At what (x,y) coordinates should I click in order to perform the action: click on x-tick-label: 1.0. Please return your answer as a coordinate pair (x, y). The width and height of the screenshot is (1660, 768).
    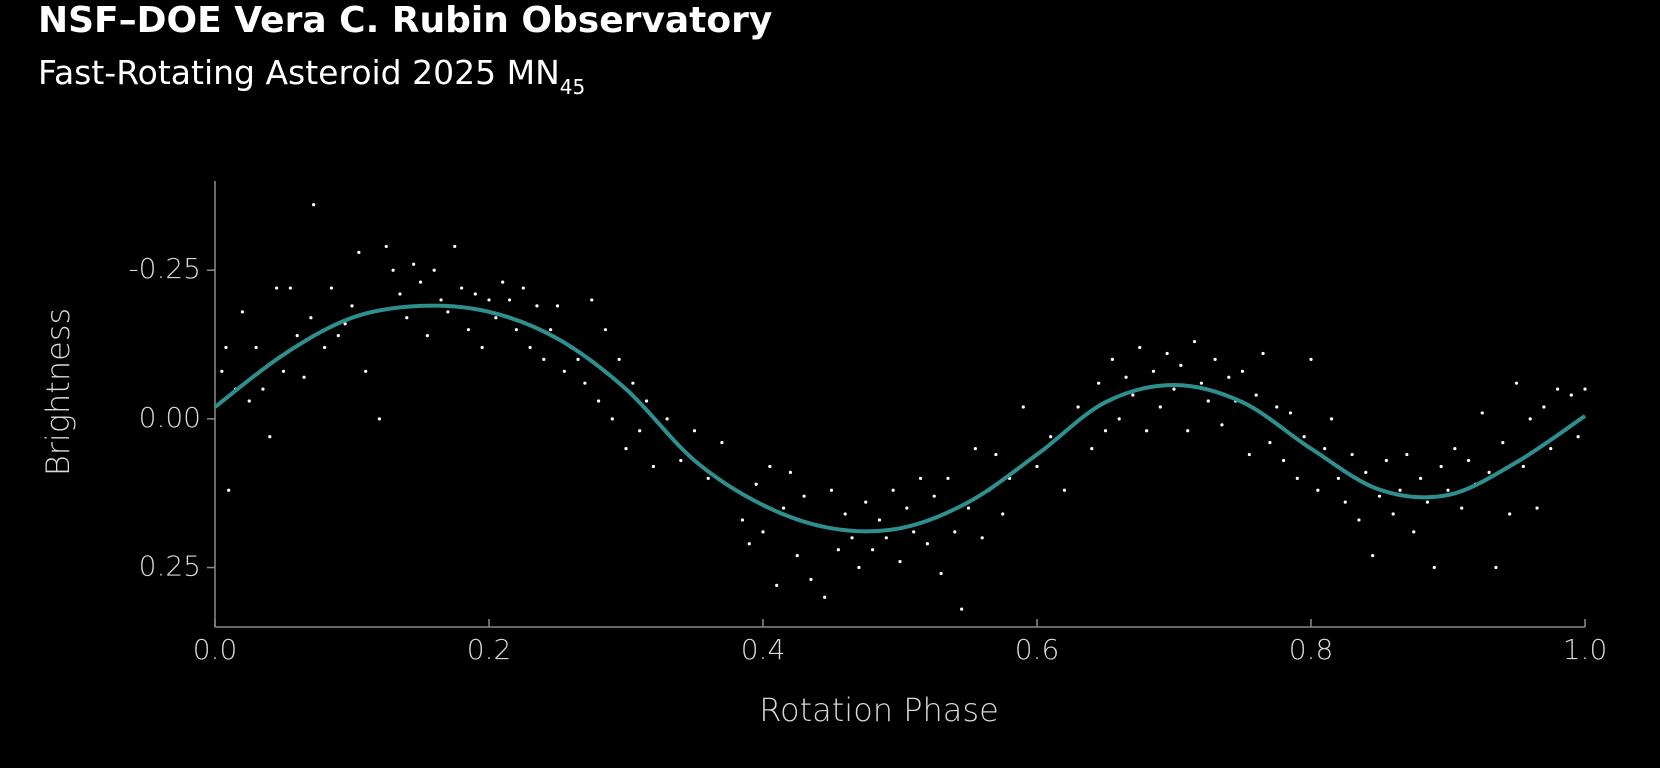
    Looking at the image, I should click on (1585, 649).